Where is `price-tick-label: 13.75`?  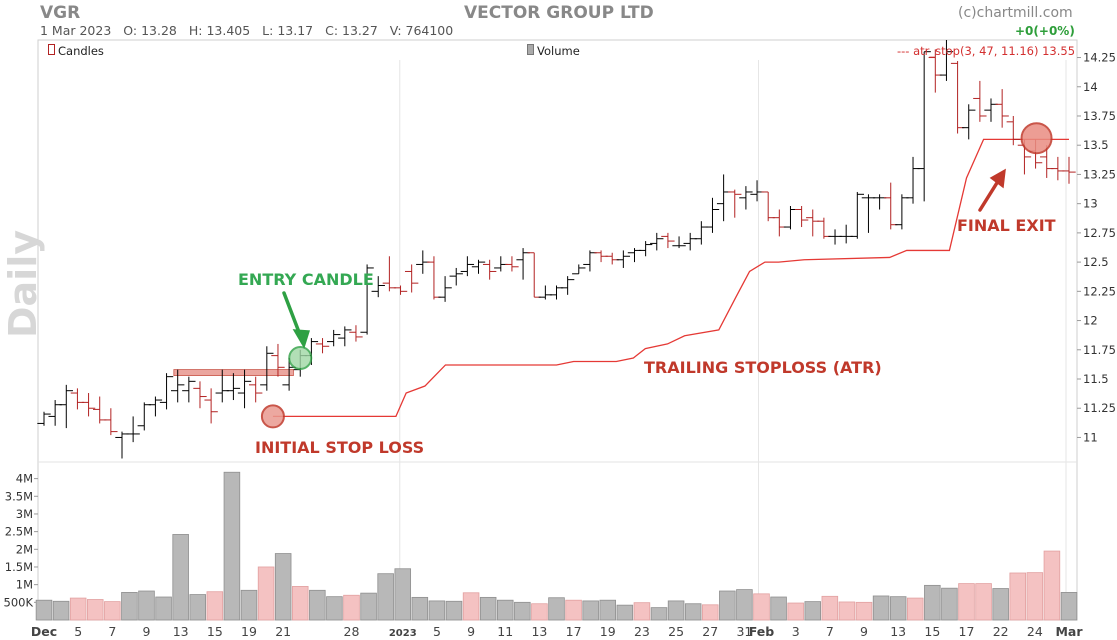
price-tick-label: 13.75 is located at coordinates (1099, 116).